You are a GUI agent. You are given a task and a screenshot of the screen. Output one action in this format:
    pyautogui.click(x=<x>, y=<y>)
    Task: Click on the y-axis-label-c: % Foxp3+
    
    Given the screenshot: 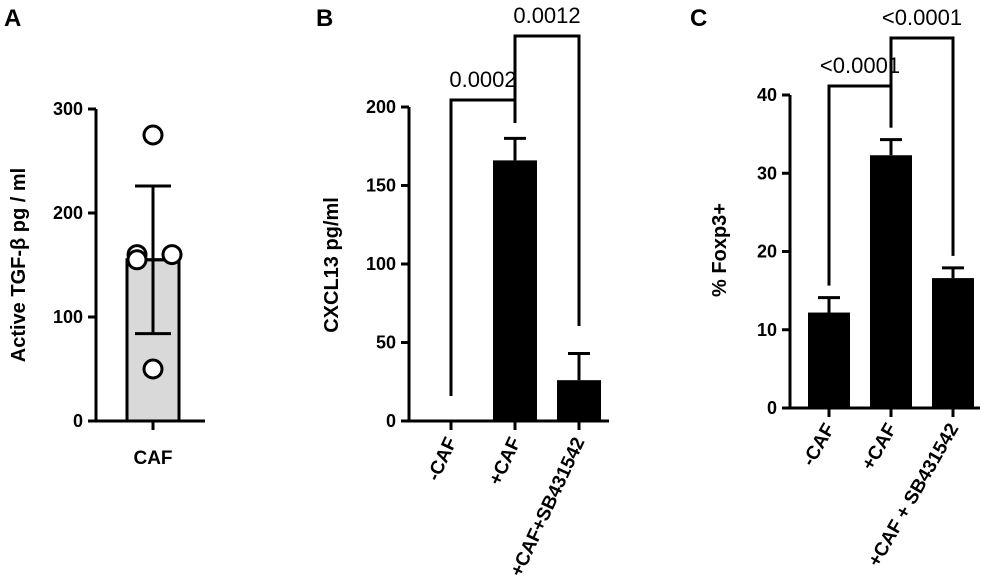 What is the action you would take?
    pyautogui.click(x=720, y=250)
    